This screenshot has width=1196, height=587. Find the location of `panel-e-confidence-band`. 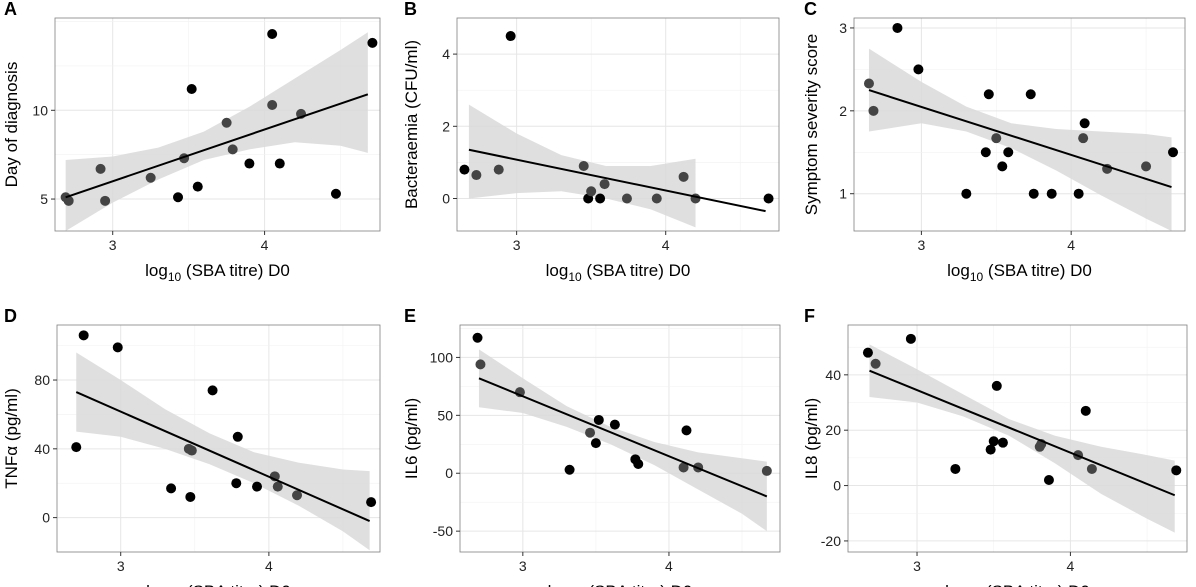

panel-e-confidence-band is located at coordinates (622, 440).